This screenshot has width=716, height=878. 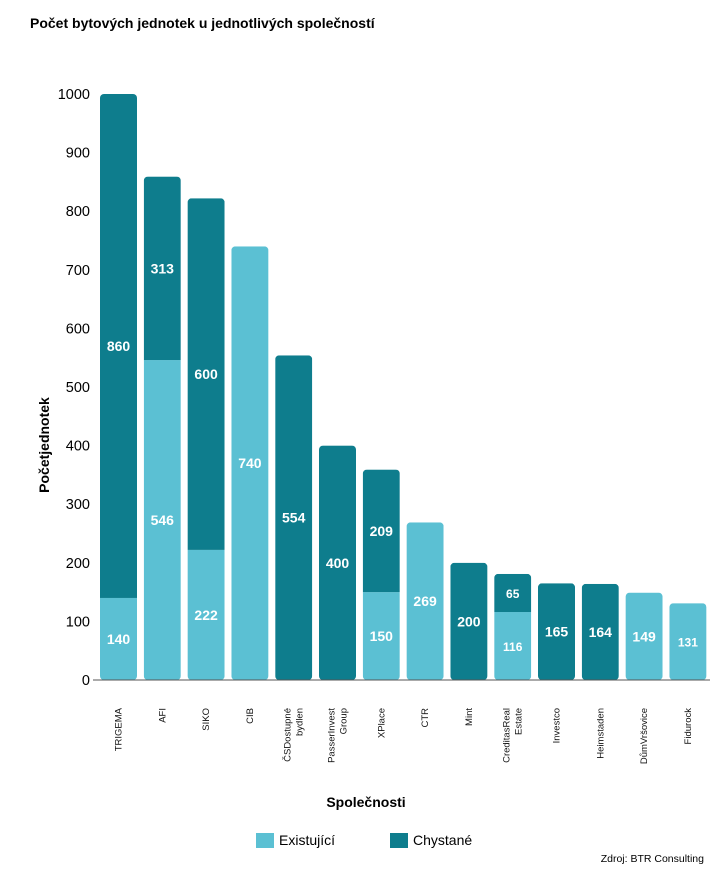 What do you see at coordinates (399, 840) in the screenshot?
I see `legend-swatch-chystane` at bounding box center [399, 840].